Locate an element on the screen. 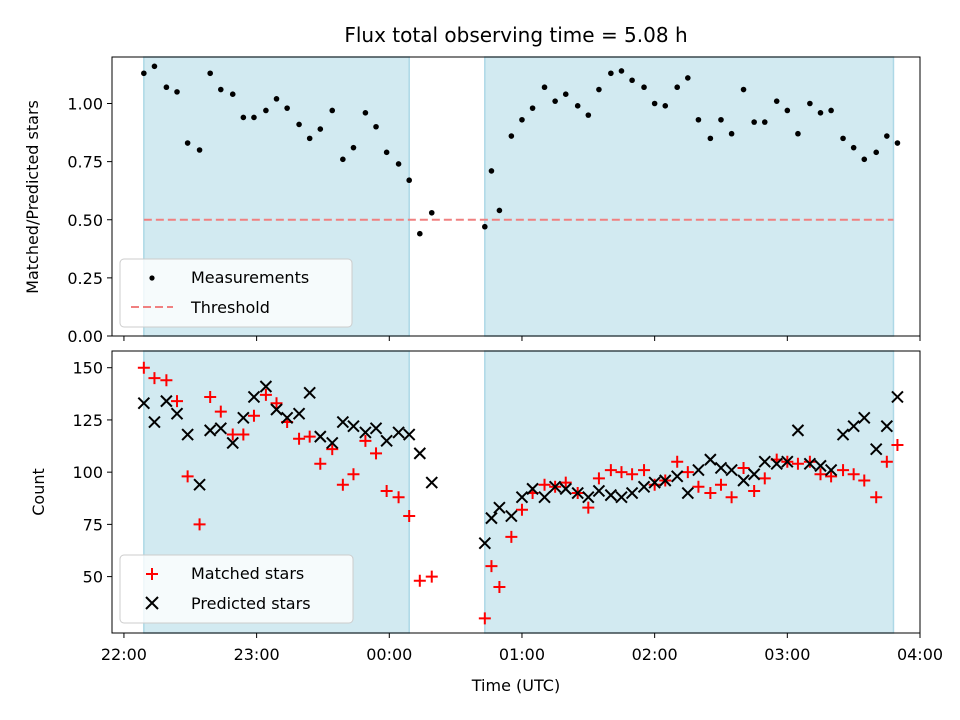  x-tick-label: 02:00 is located at coordinates (655, 654).